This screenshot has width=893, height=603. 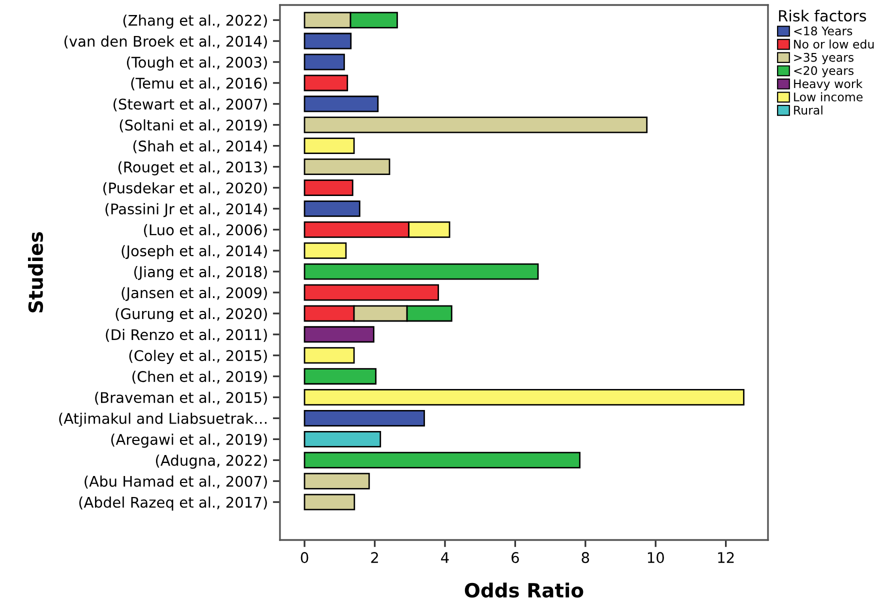 I want to click on y-tick-label: (Jansen et al., 2009), so click(x=194, y=293).